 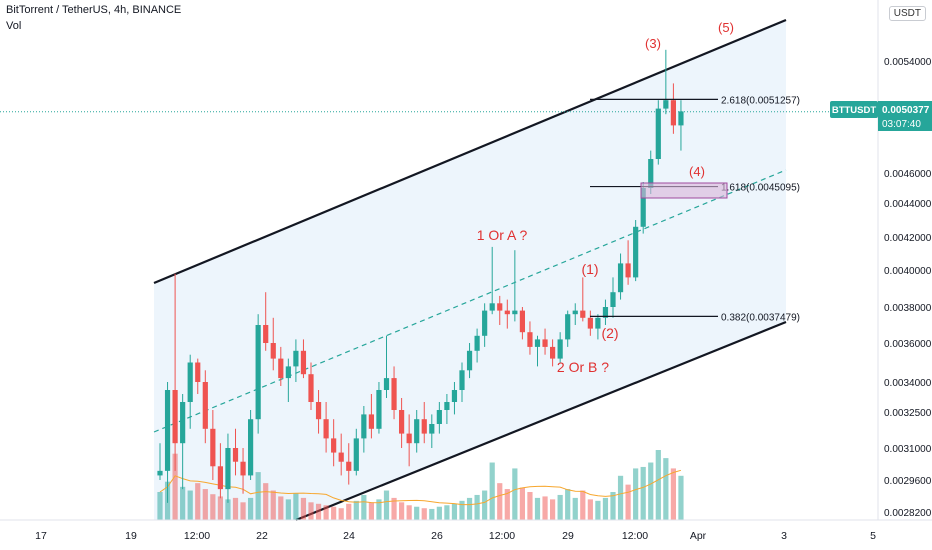 What do you see at coordinates (583, 367) in the screenshot?
I see `wave-label: 2 Or B ?` at bounding box center [583, 367].